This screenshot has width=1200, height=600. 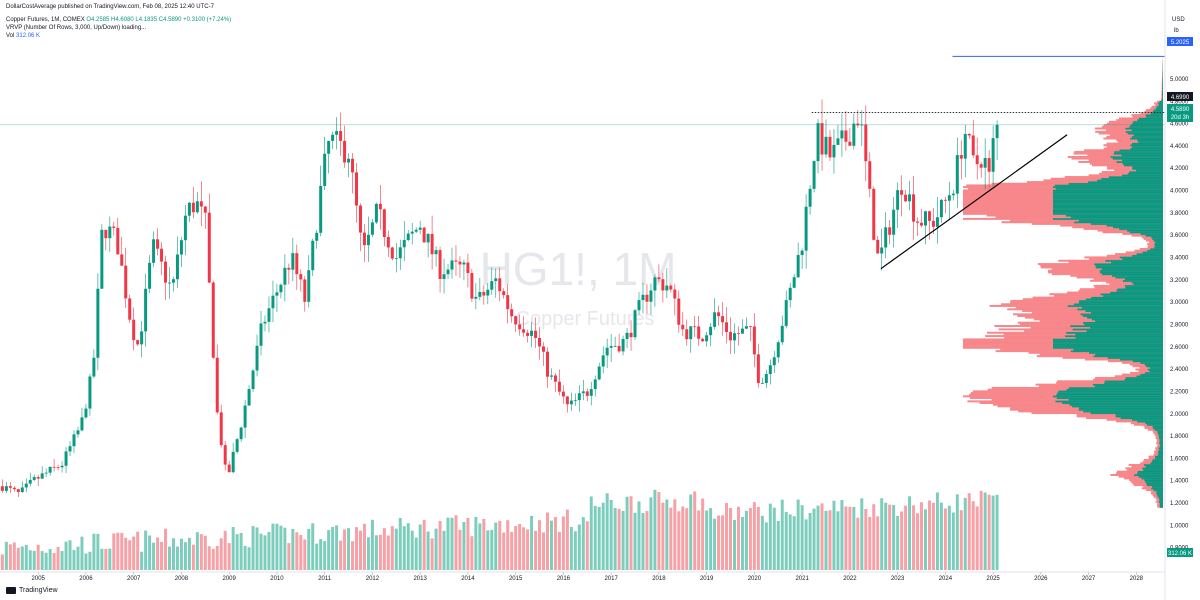 I want to click on time-tick-label: 2014, so click(x=468, y=579).